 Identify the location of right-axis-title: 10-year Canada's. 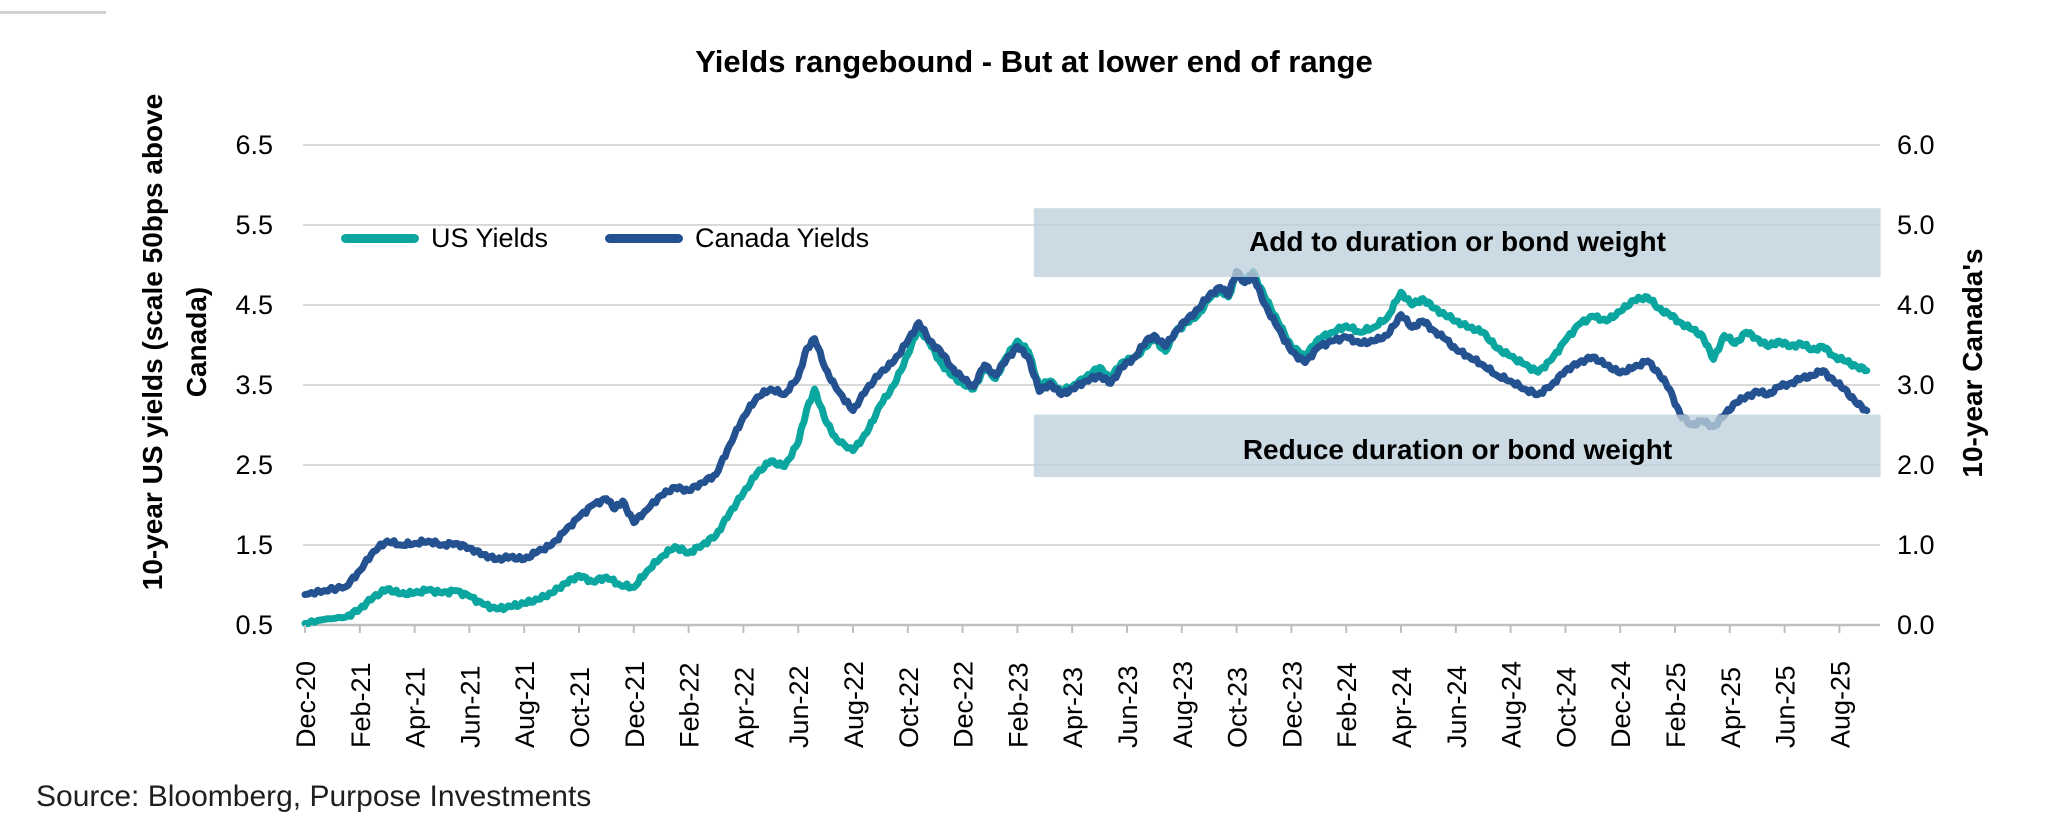
(1972, 362).